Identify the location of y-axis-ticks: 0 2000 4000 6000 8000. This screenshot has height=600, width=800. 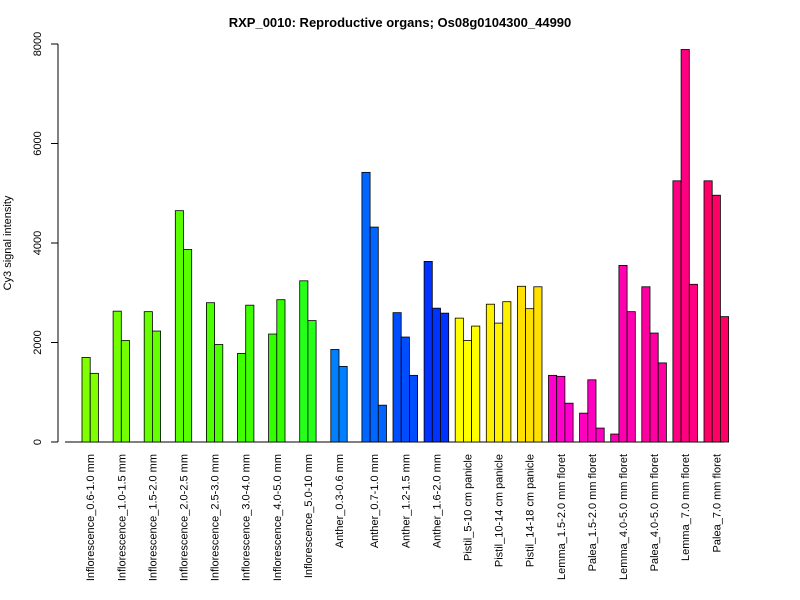
(45, 238).